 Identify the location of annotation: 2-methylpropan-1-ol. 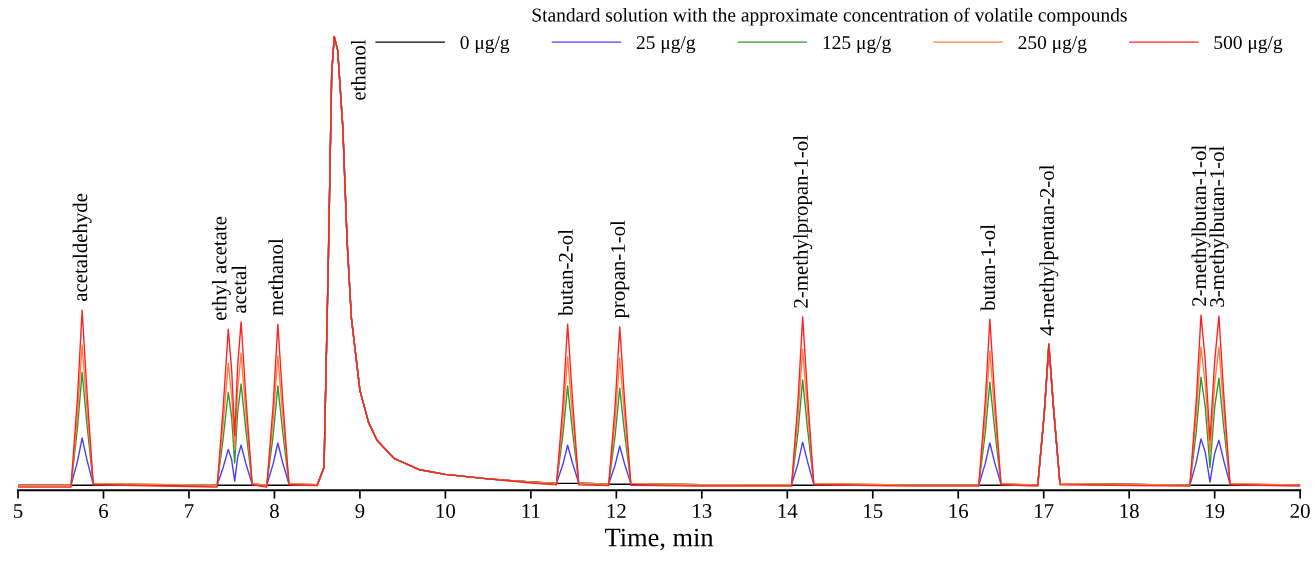
(803, 221).